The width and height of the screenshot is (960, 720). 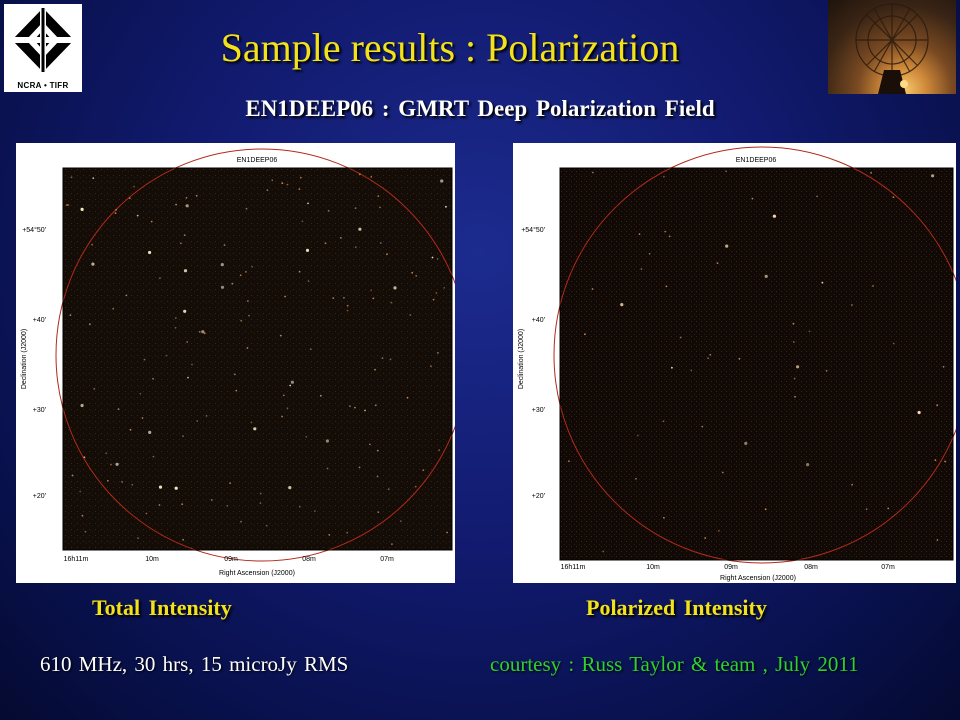 What do you see at coordinates (533, 230) in the screenshot?
I see `y-tick: +54°50'` at bounding box center [533, 230].